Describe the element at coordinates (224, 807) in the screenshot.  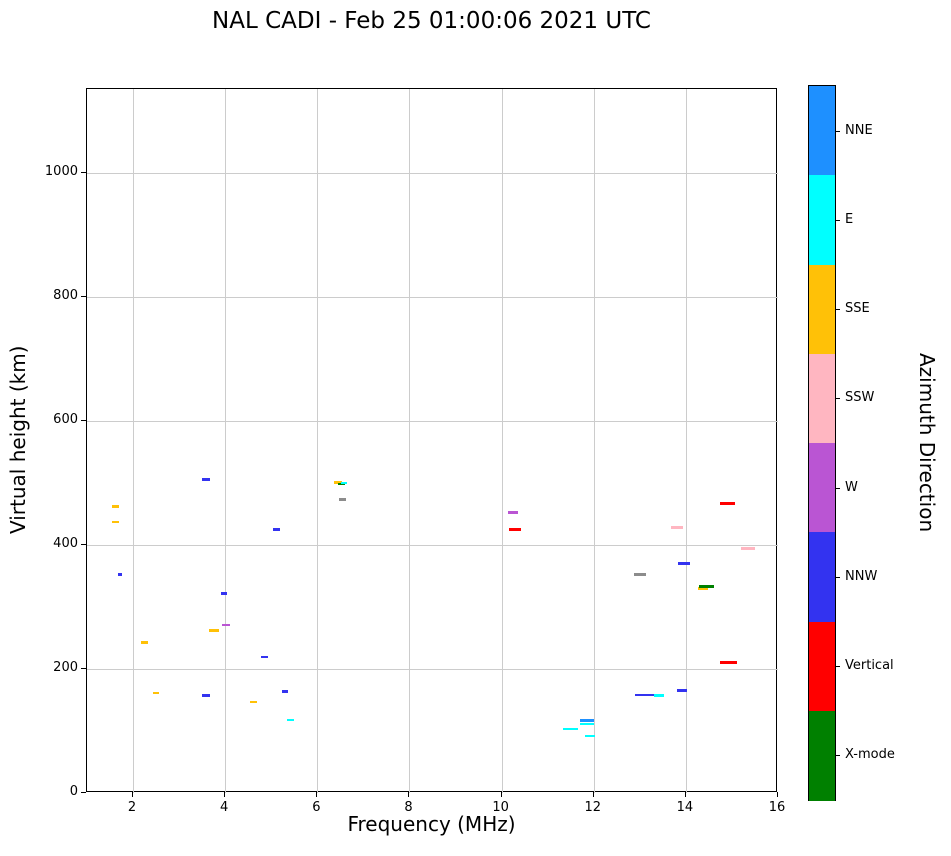
I see `x-tick-label: 4` at that location.